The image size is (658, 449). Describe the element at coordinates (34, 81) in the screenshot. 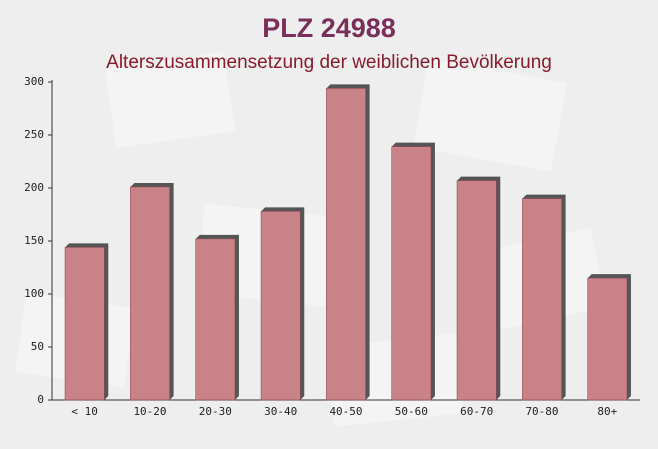

I see `y-tick-label: 300` at that location.